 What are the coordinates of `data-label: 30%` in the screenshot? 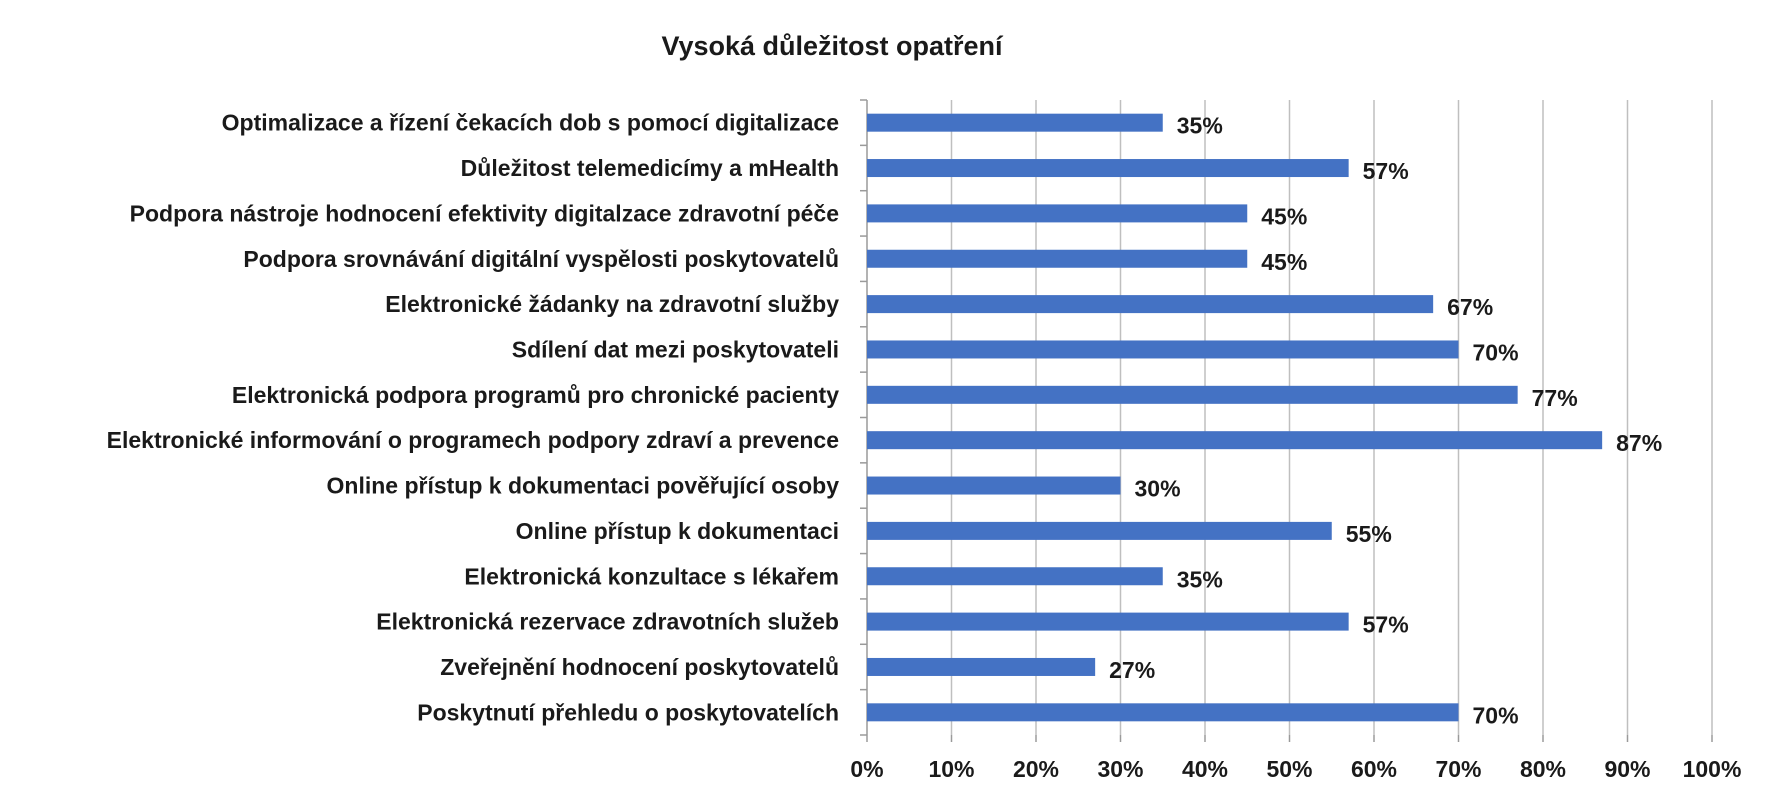 It's located at (1158, 489).